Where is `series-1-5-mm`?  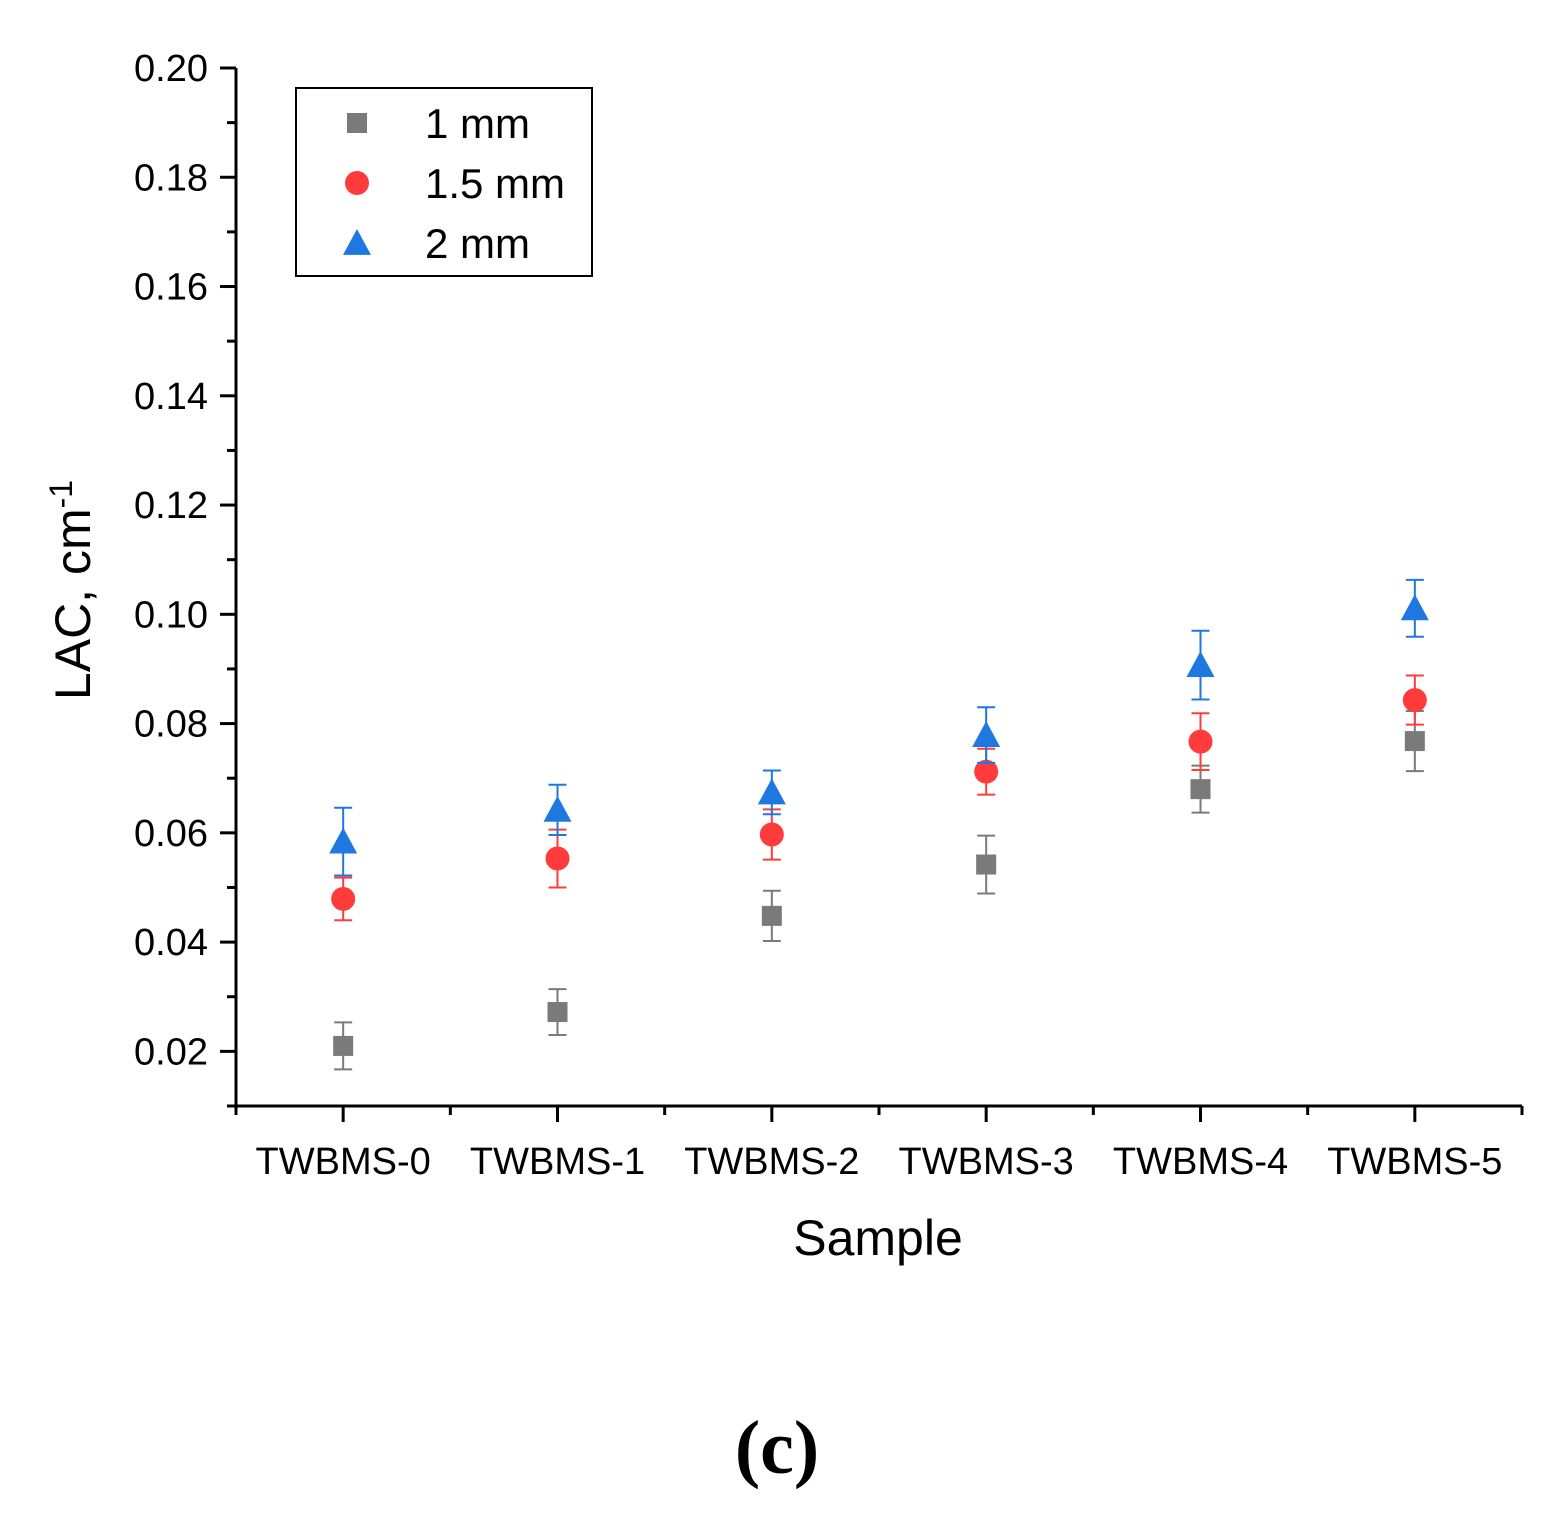
series-1-5-mm is located at coordinates (879, 798).